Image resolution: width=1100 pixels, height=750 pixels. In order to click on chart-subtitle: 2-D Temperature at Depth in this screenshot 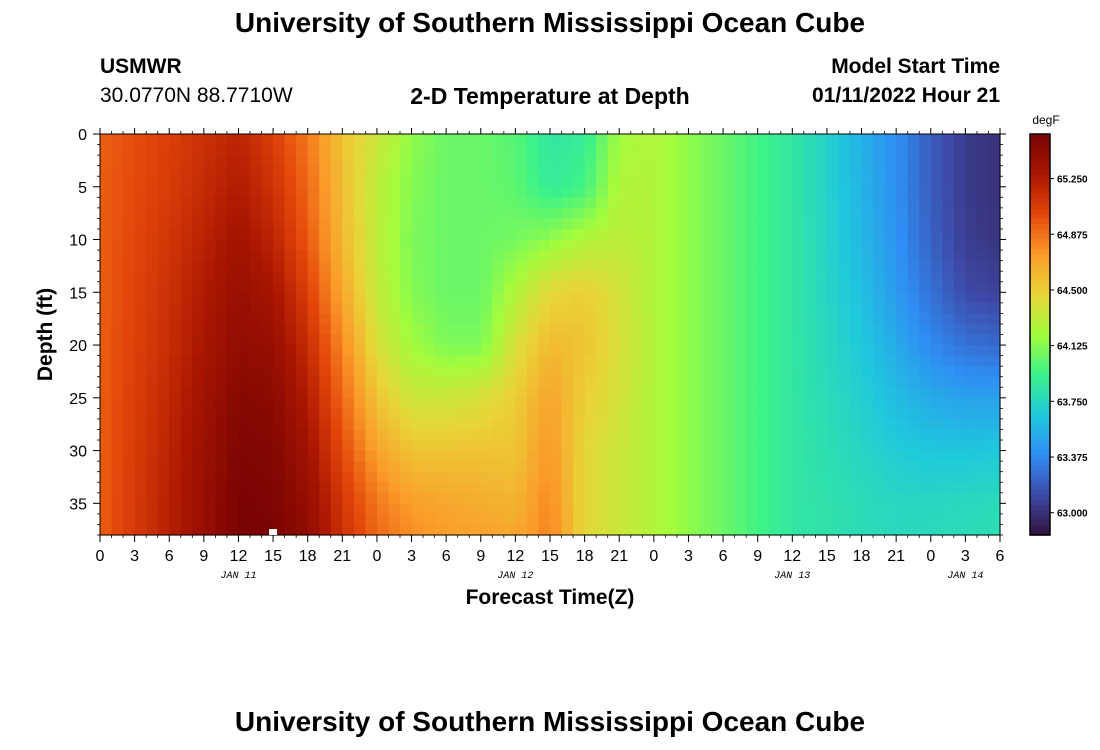, I will do `click(550, 96)`.